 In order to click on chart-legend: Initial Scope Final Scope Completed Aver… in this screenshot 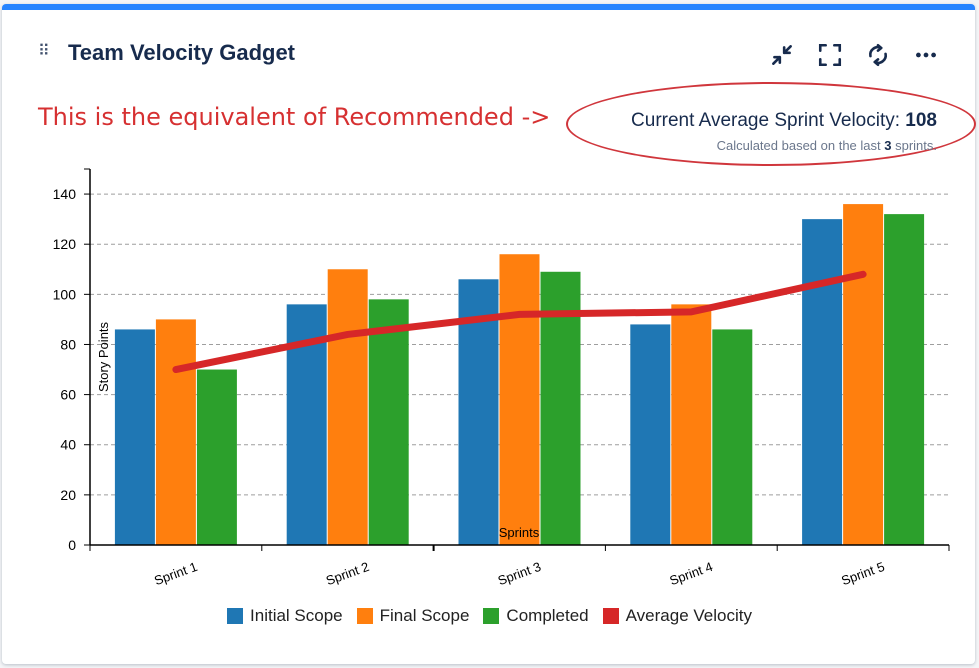, I will do `click(489, 616)`.